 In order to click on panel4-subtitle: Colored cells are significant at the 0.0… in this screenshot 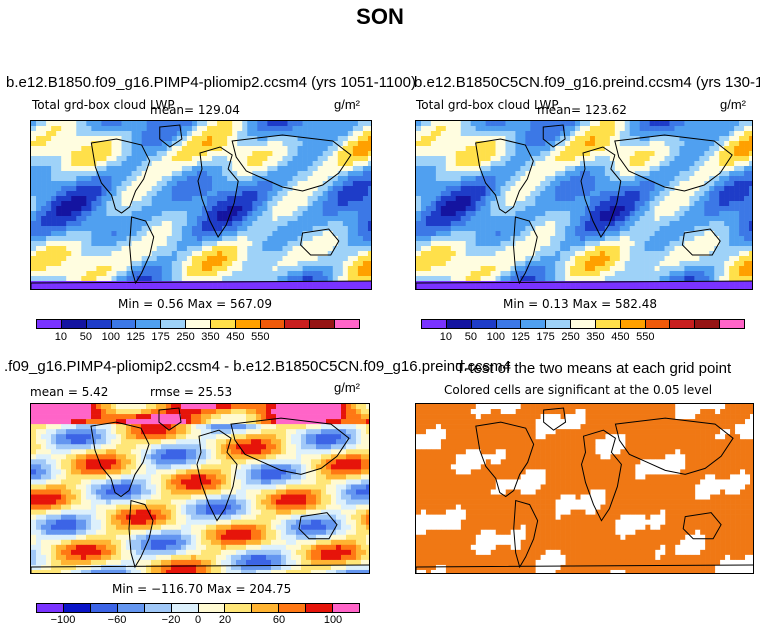, I will do `click(578, 390)`.